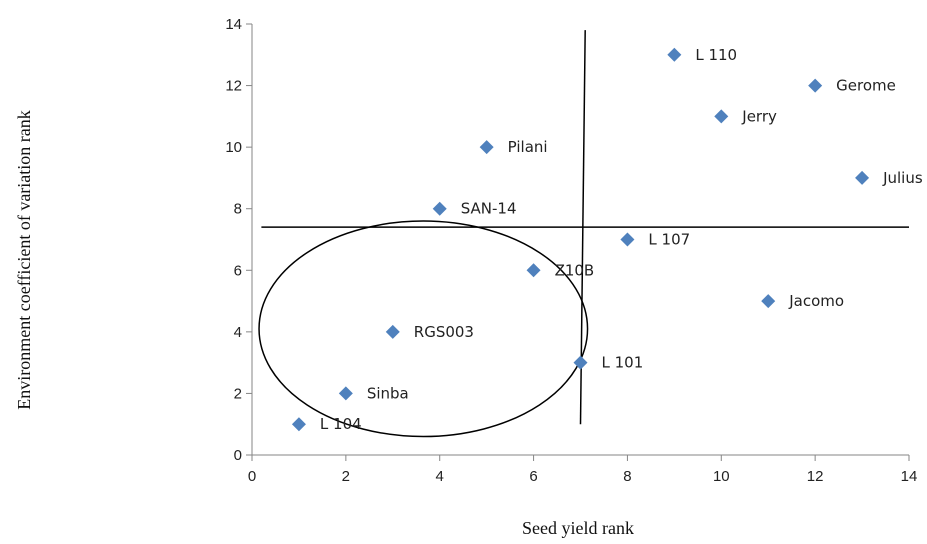 Image resolution: width=927 pixels, height=544 pixels. Describe the element at coordinates (238, 270) in the screenshot. I see `y-tick-label: 6` at that location.